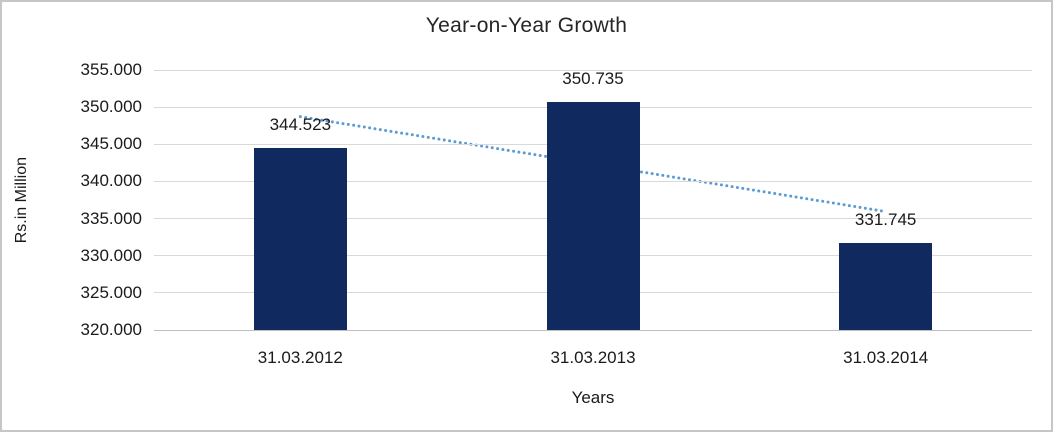 The height and width of the screenshot is (432, 1053). Describe the element at coordinates (111, 69) in the screenshot. I see `y-axis-tick-label: 355.000` at that location.